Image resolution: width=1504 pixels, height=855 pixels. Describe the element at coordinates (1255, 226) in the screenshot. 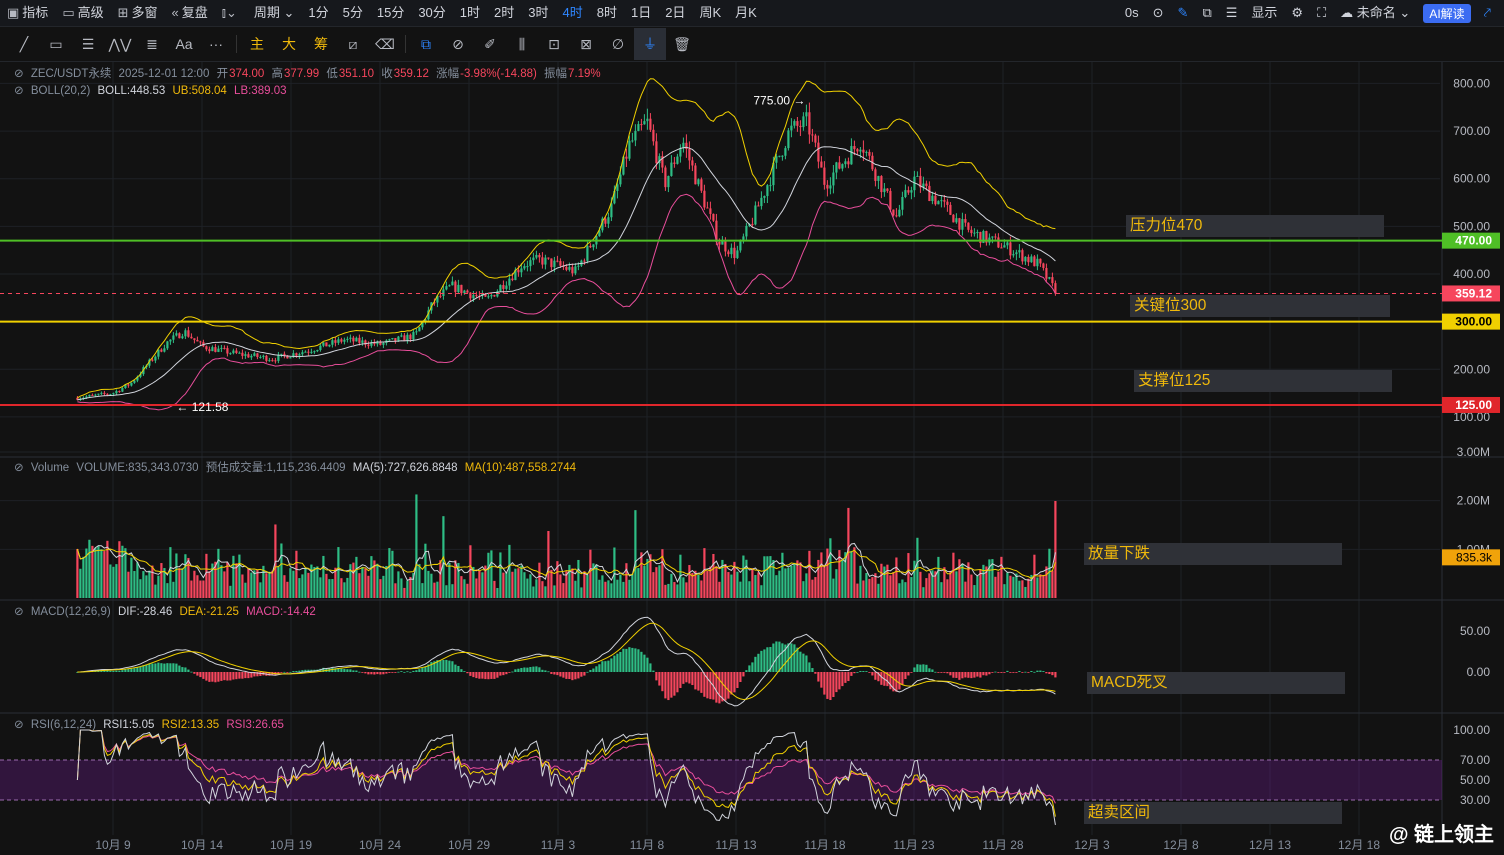

I see `resistance-annotation: 压力位470` at that location.